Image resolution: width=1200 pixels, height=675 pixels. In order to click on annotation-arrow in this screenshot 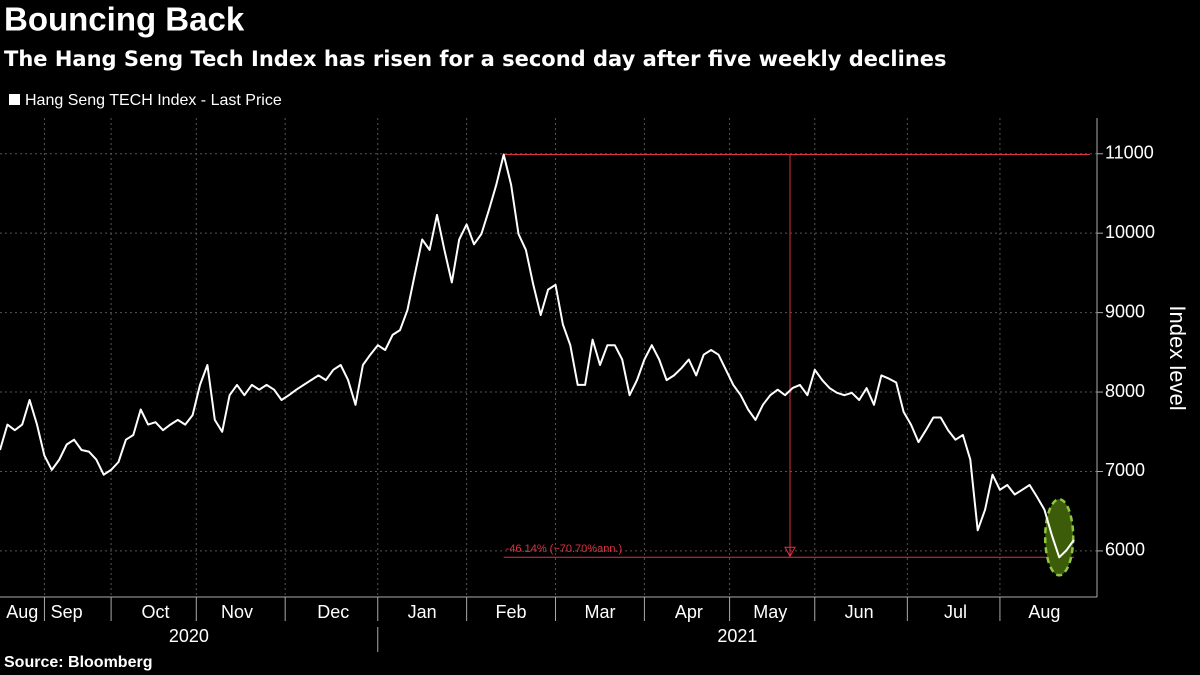, I will do `click(790, 552)`.